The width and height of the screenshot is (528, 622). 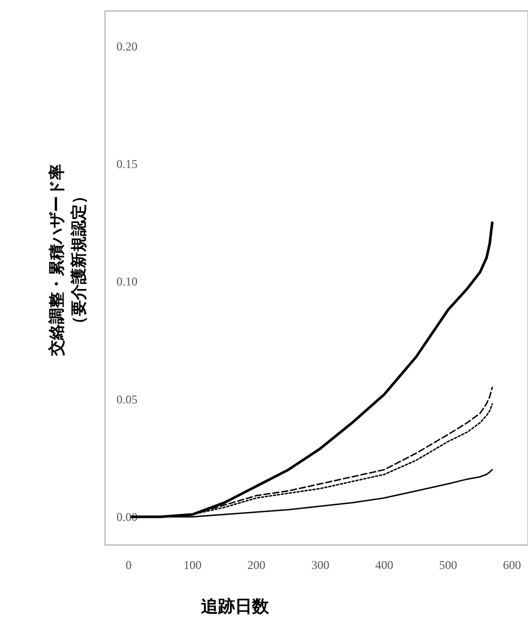 I want to click on x-tick-label: 100, so click(x=193, y=565).